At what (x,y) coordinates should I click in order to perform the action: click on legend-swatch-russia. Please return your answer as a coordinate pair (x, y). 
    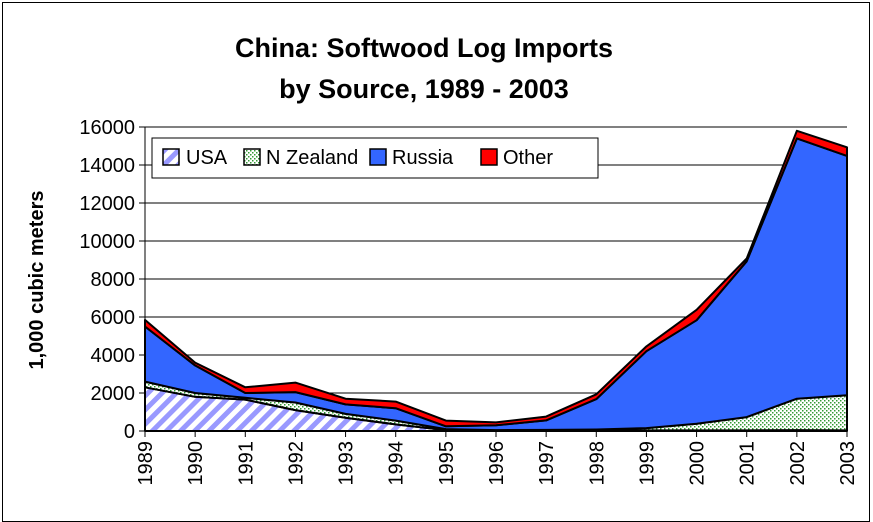
    Looking at the image, I should click on (378, 157).